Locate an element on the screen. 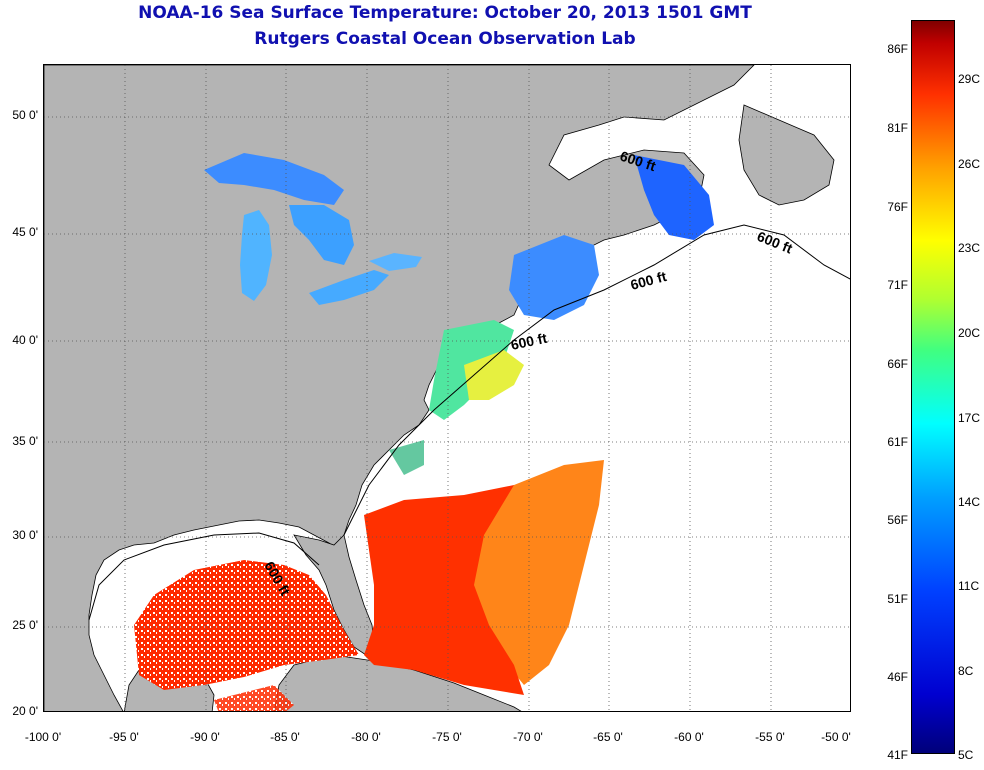  temperature-colorbar is located at coordinates (933, 387).